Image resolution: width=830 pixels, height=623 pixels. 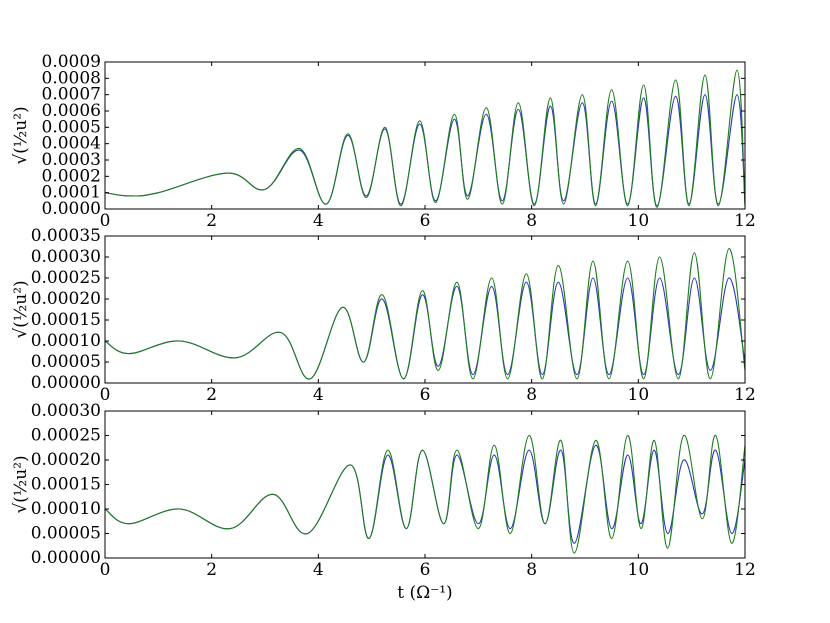 What do you see at coordinates (71, 62) in the screenshot?
I see `y-tick-label: 0.0009` at bounding box center [71, 62].